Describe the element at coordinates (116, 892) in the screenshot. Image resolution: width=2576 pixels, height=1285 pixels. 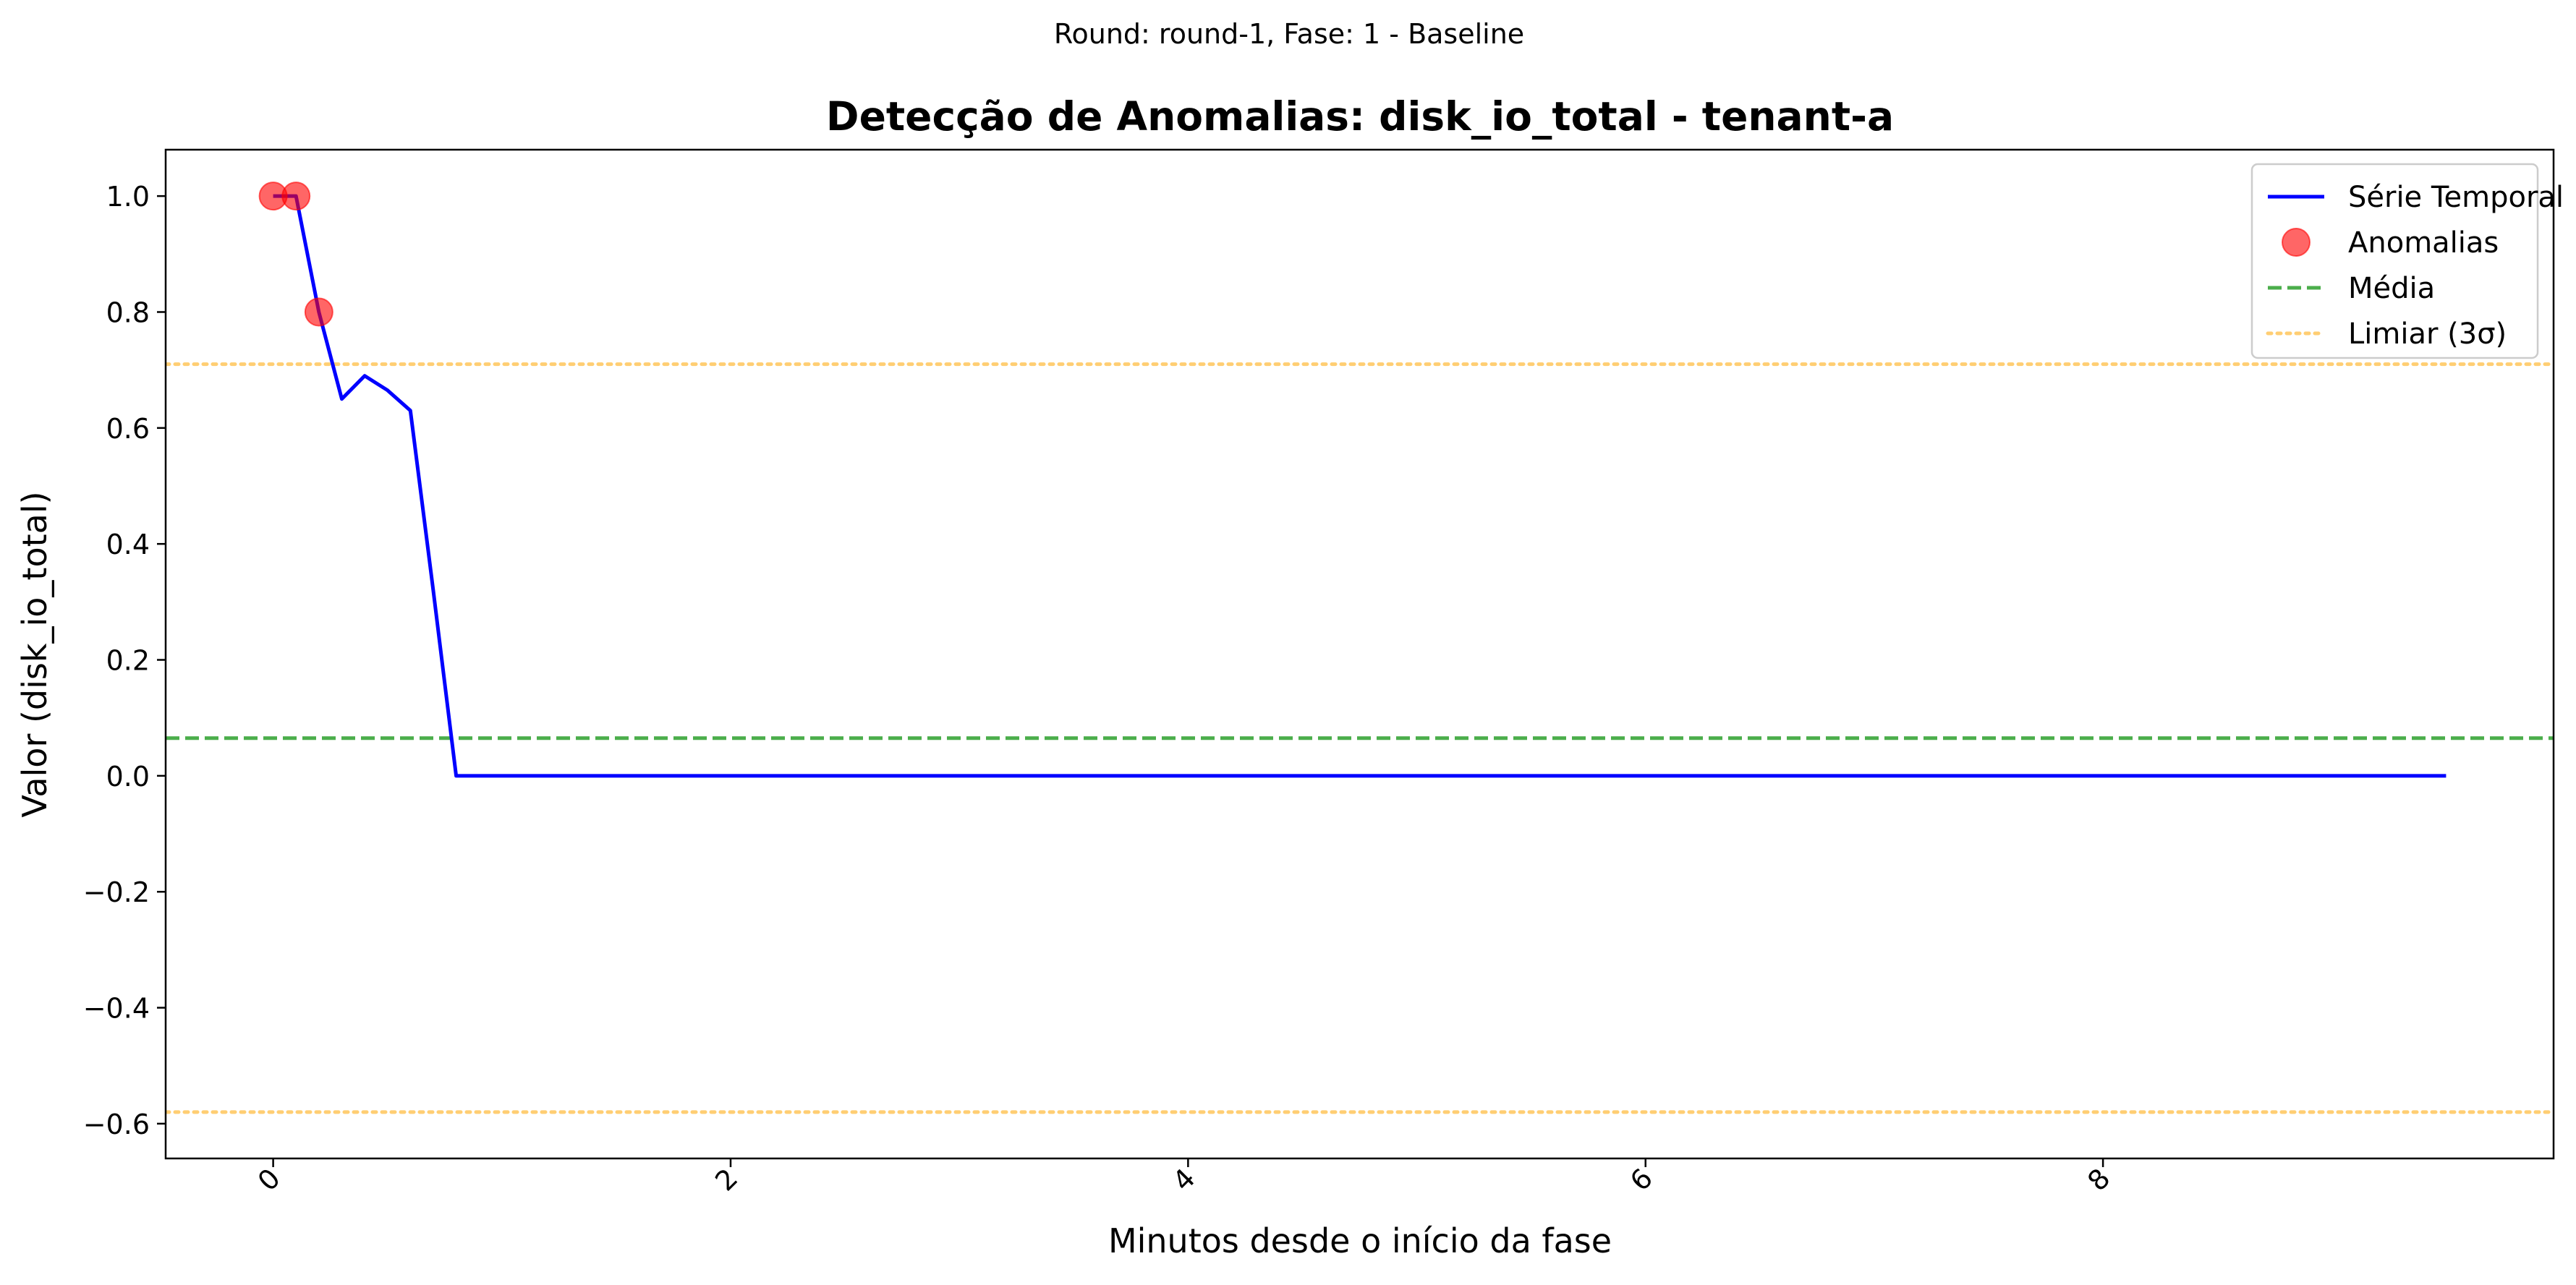
I see `y-tick-label: −0.2` at that location.